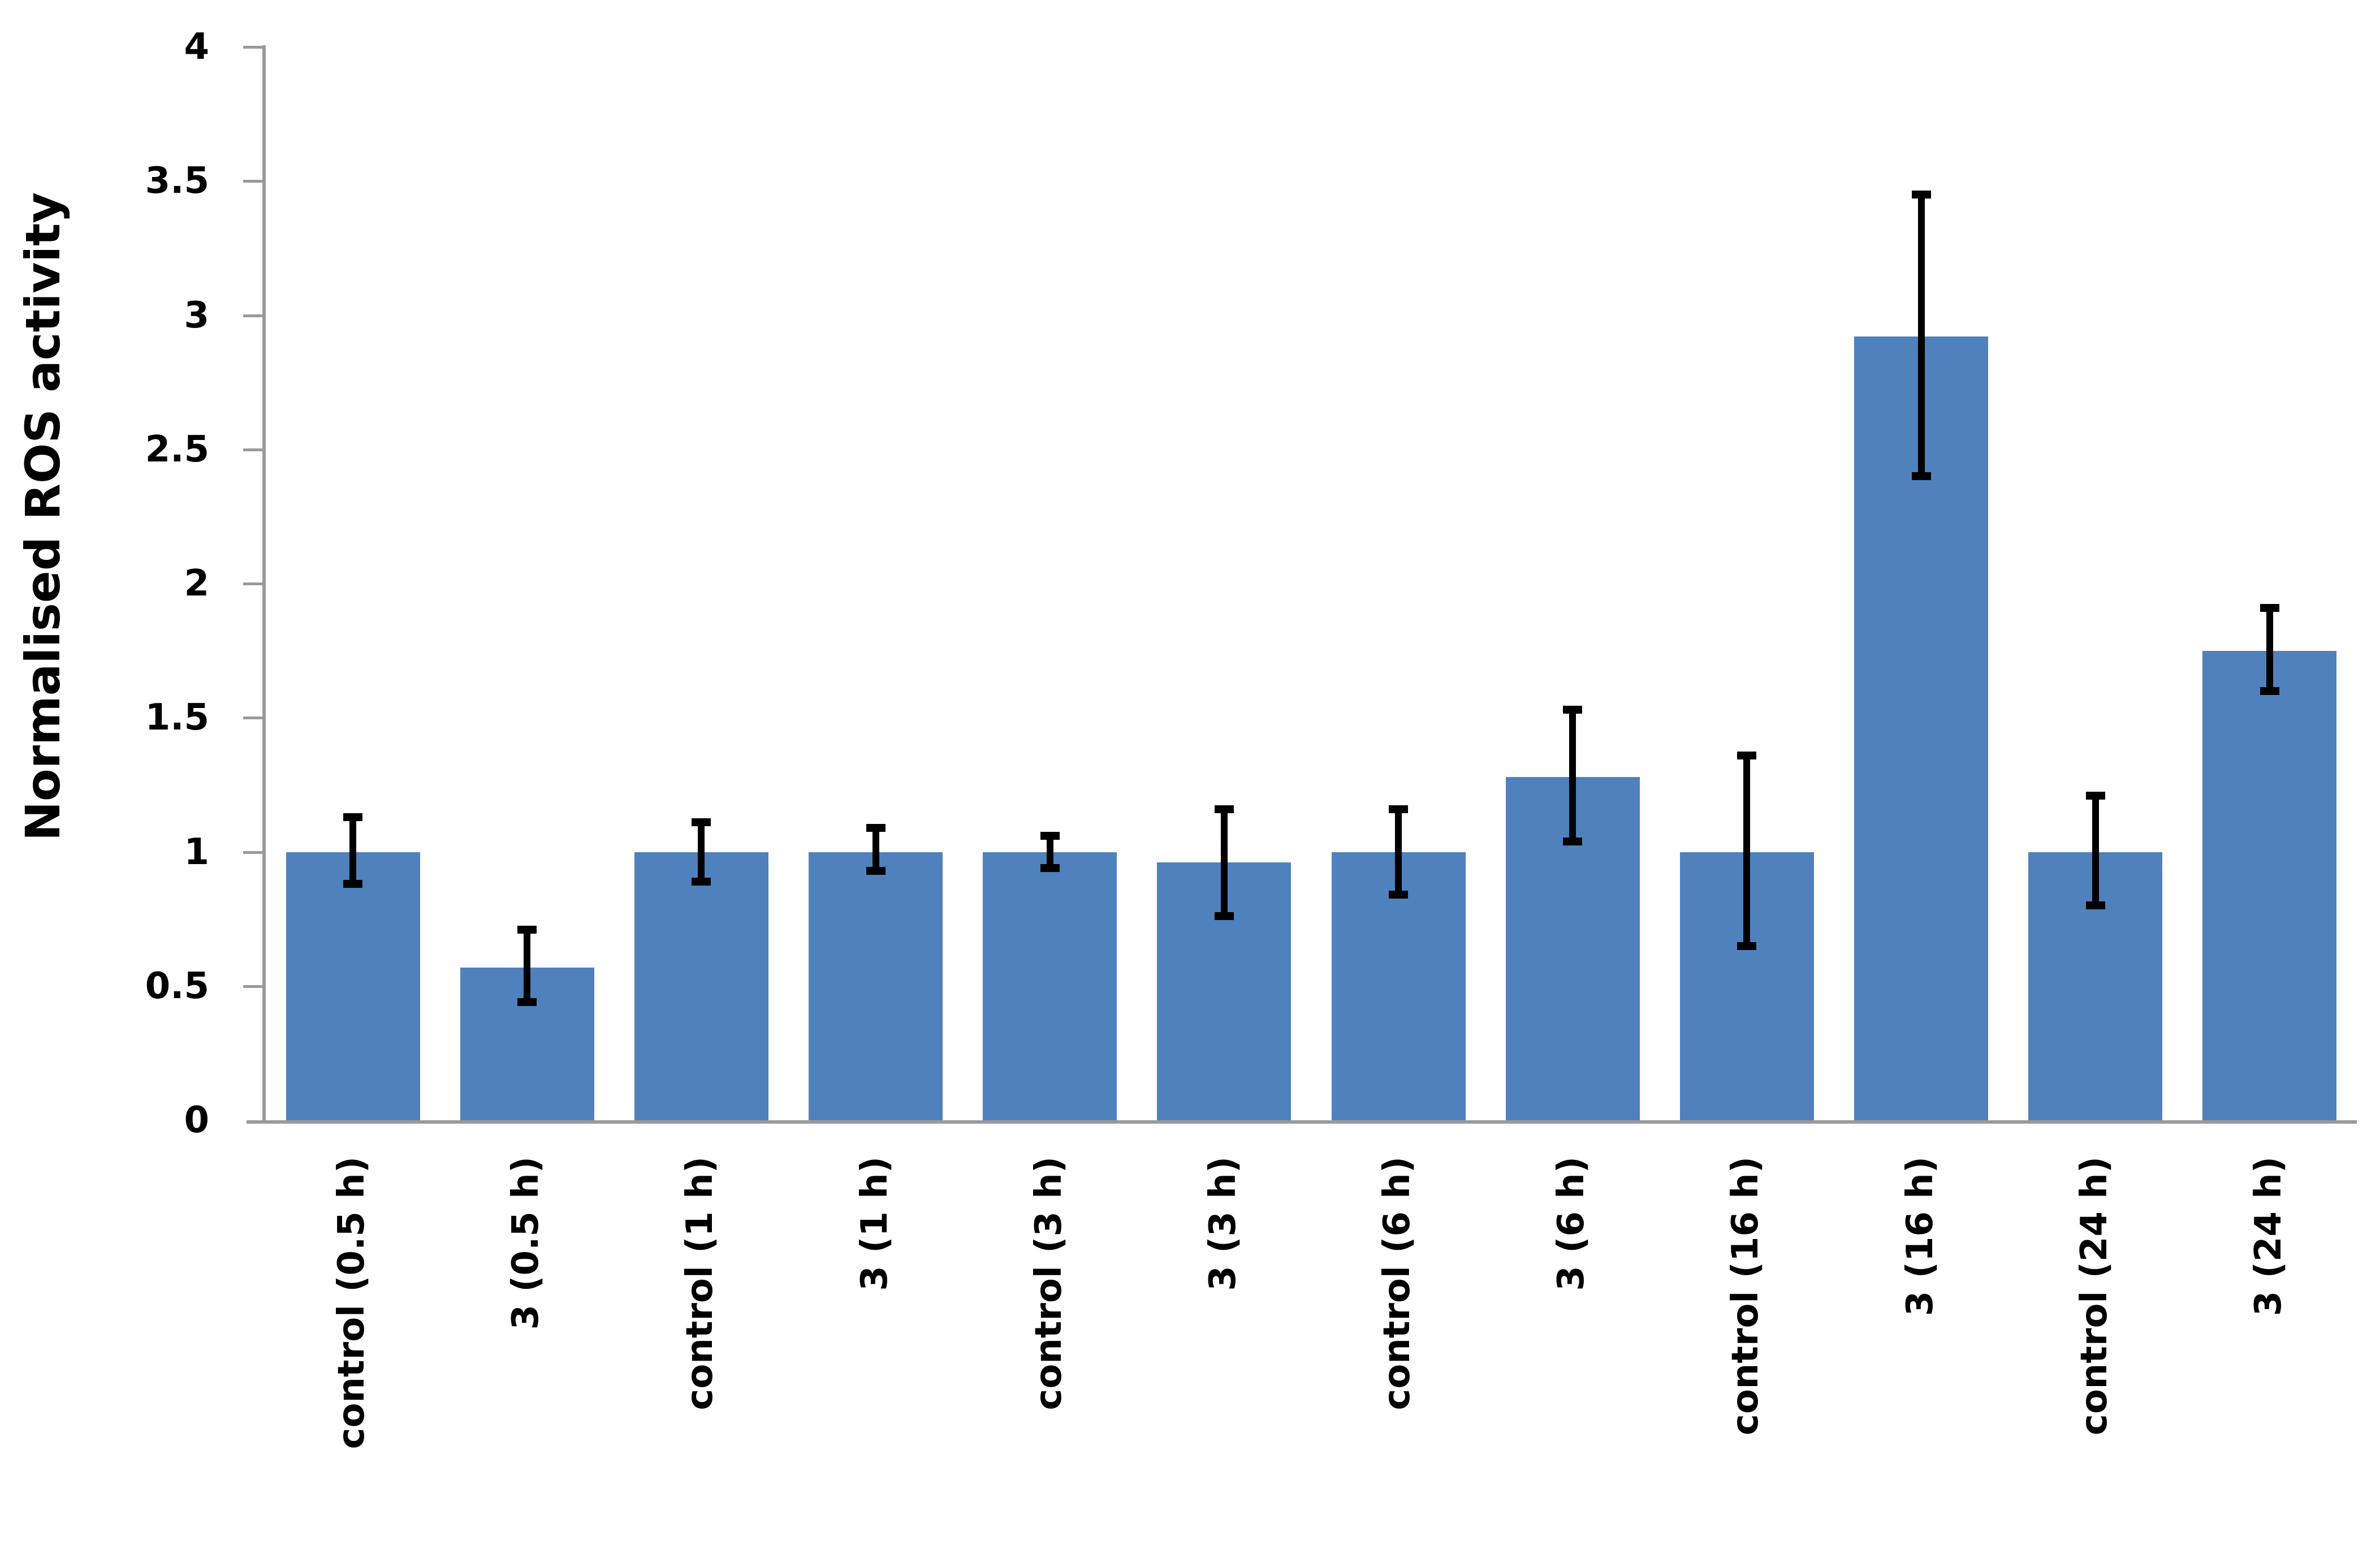 This screenshot has width=2380, height=1554. Describe the element at coordinates (177, 181) in the screenshot. I see `y-tick-label: 3.5` at that location.